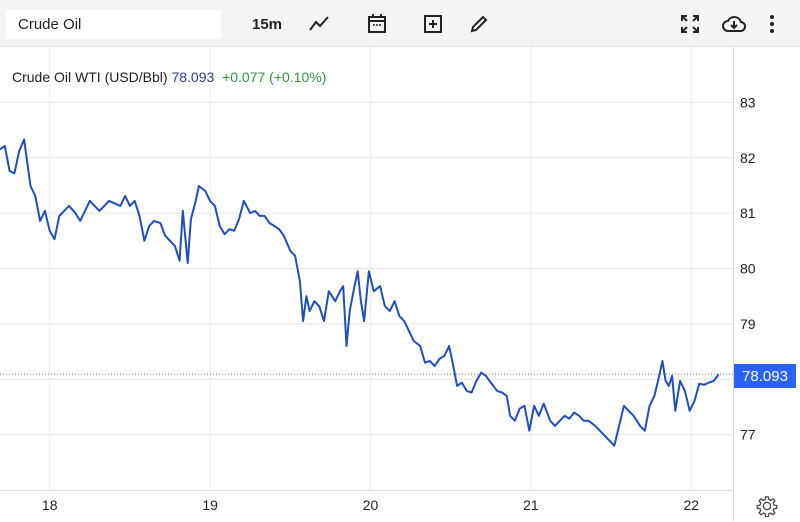 This screenshot has height=522, width=800. I want to click on gear-icon, so click(767, 506).